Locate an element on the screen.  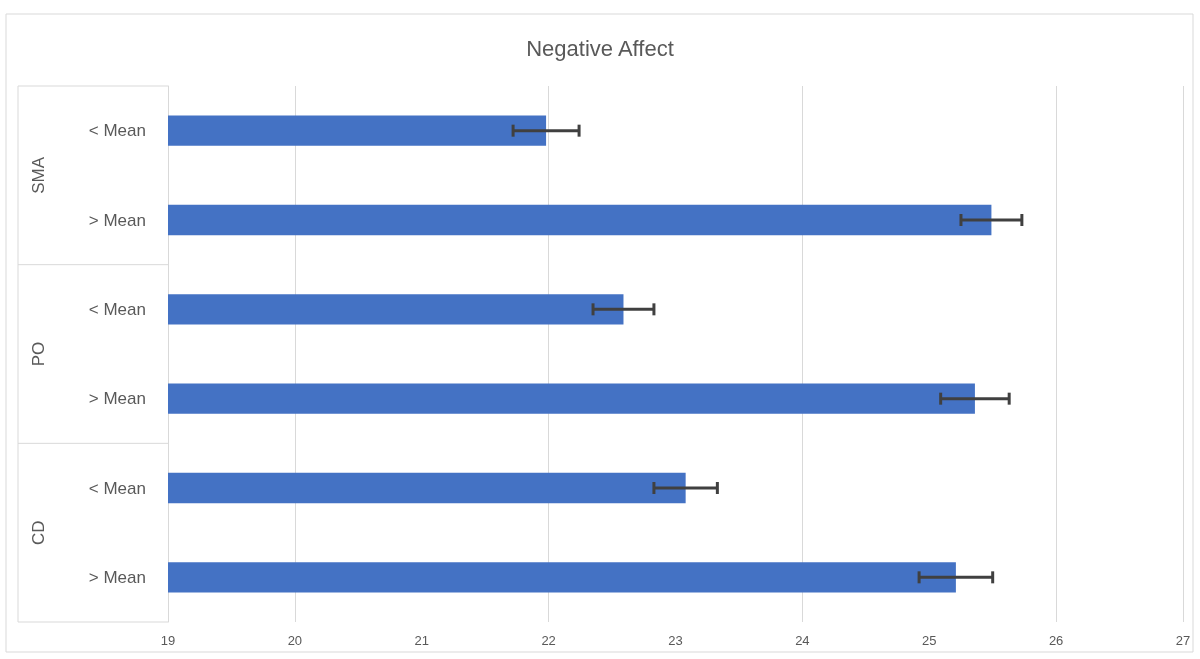
x-tick-label: 24 is located at coordinates (802, 640).